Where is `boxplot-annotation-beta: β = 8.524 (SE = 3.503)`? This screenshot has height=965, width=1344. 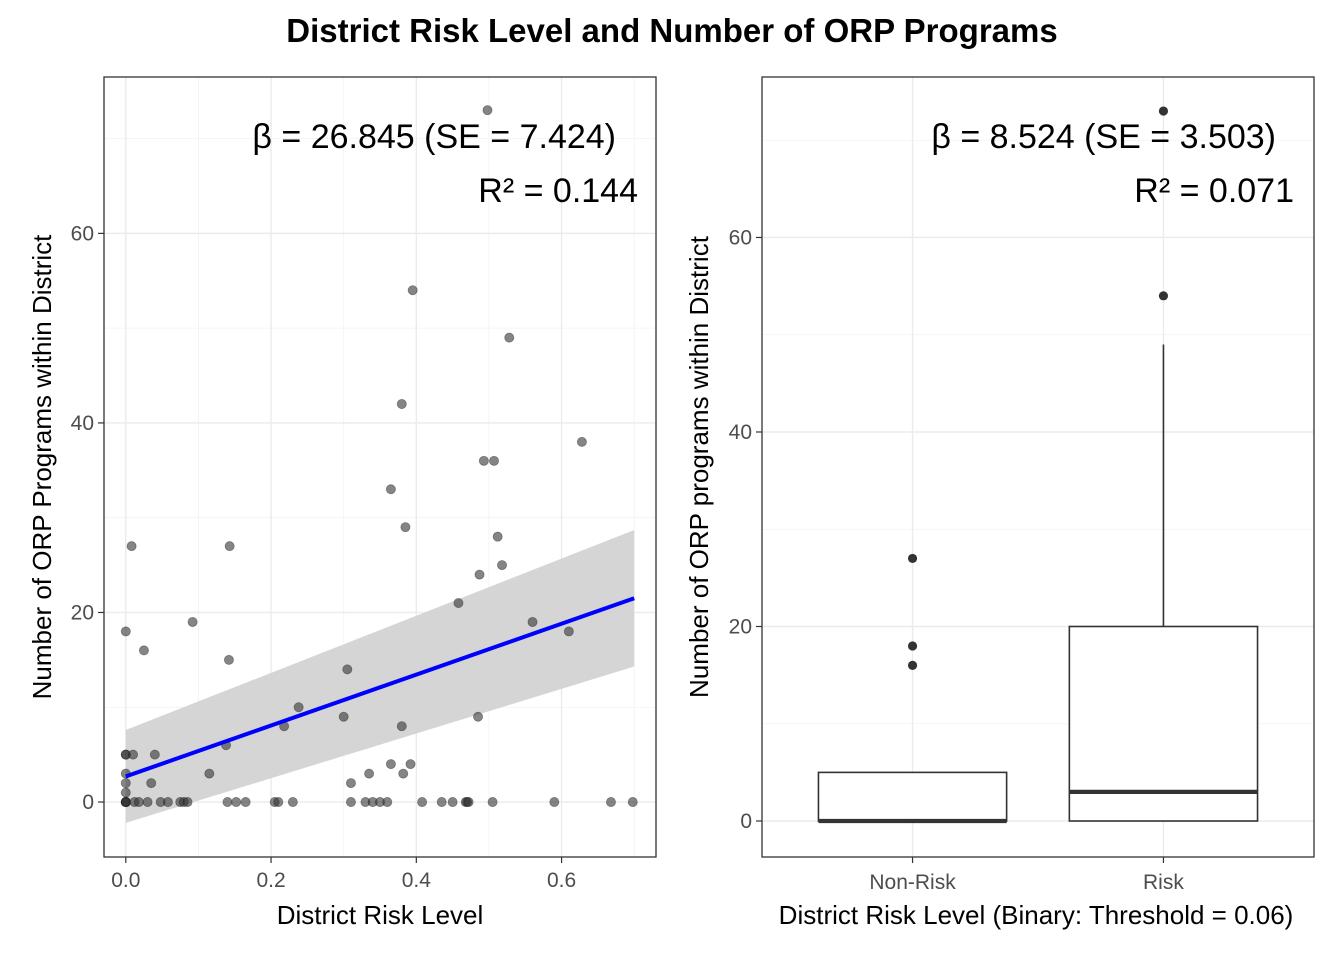 boxplot-annotation-beta: β = 8.524 (SE = 3.503) is located at coordinates (1103, 137).